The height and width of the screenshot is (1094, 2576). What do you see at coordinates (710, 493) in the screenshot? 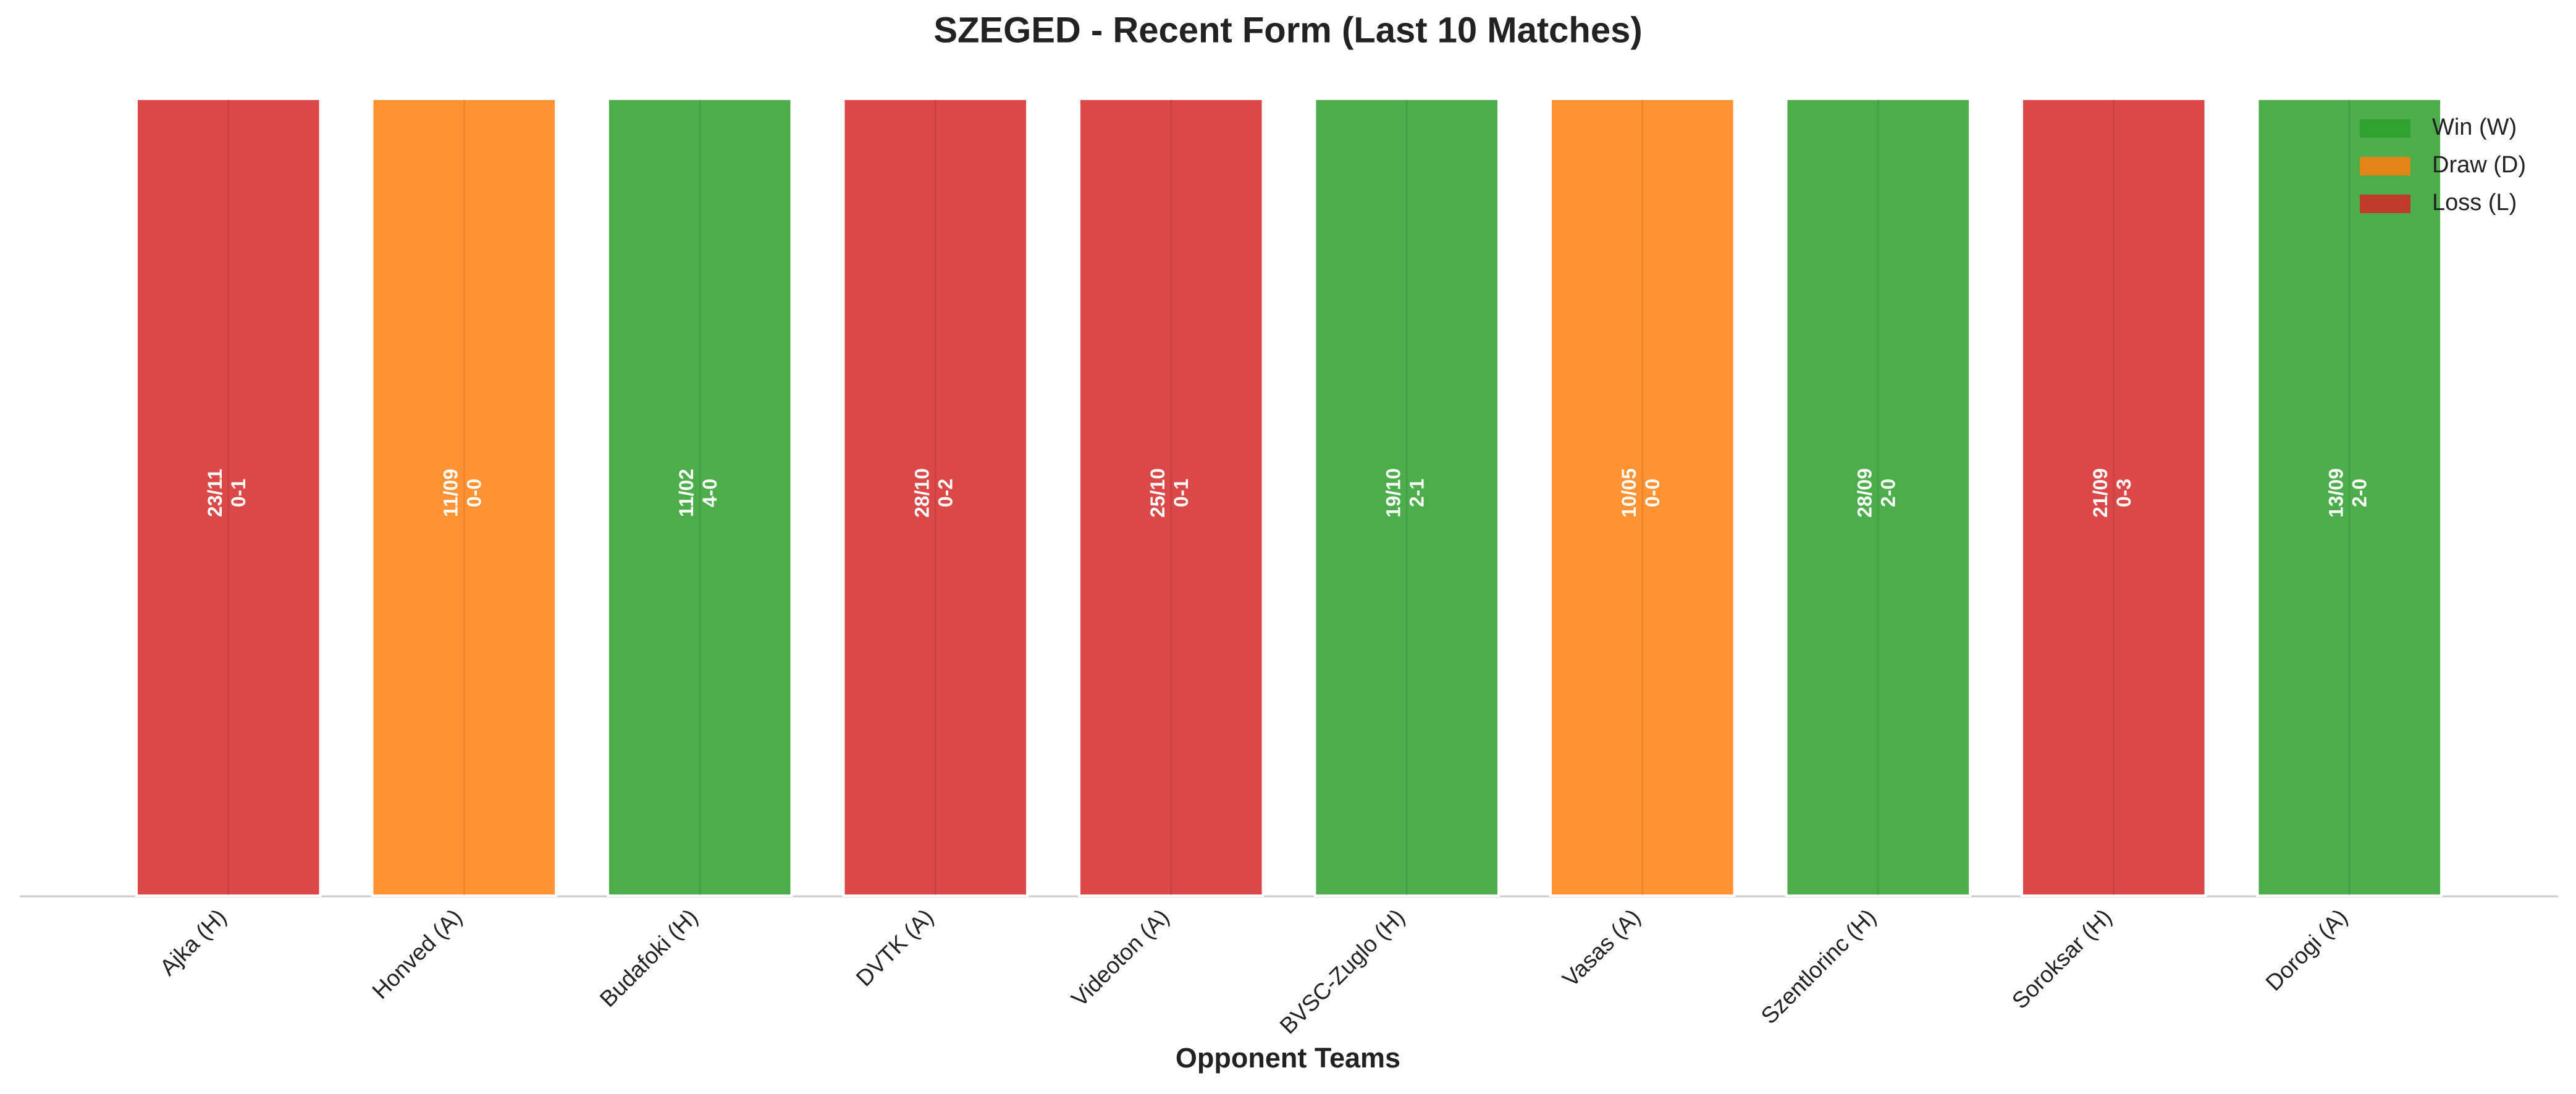
I see `bar-label: 4-0` at bounding box center [710, 493].